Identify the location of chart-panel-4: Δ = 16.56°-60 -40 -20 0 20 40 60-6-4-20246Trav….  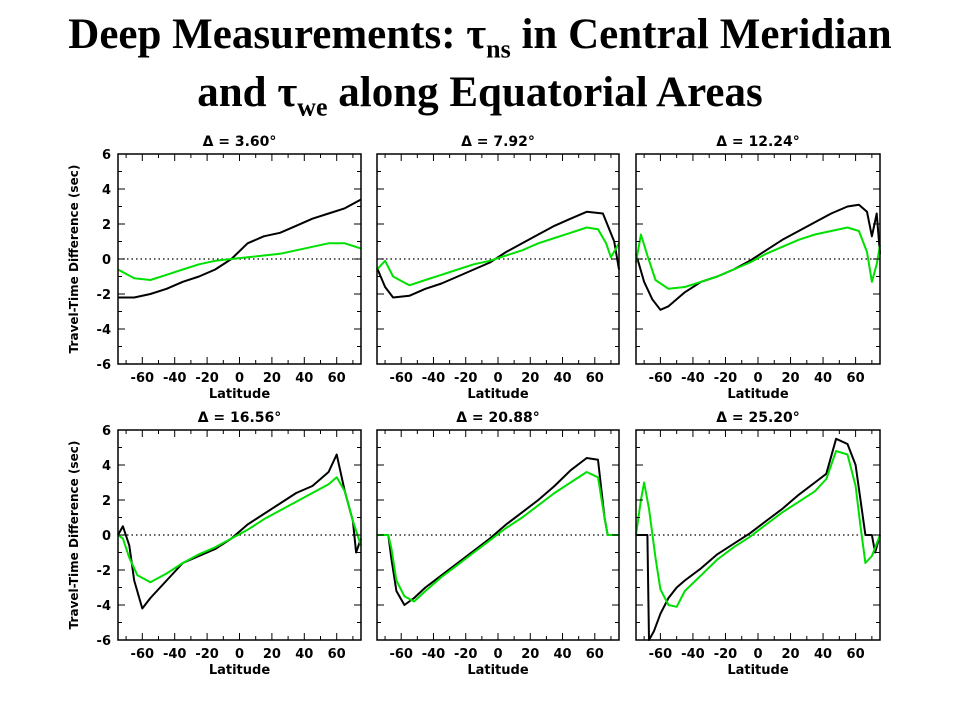
(214, 544).